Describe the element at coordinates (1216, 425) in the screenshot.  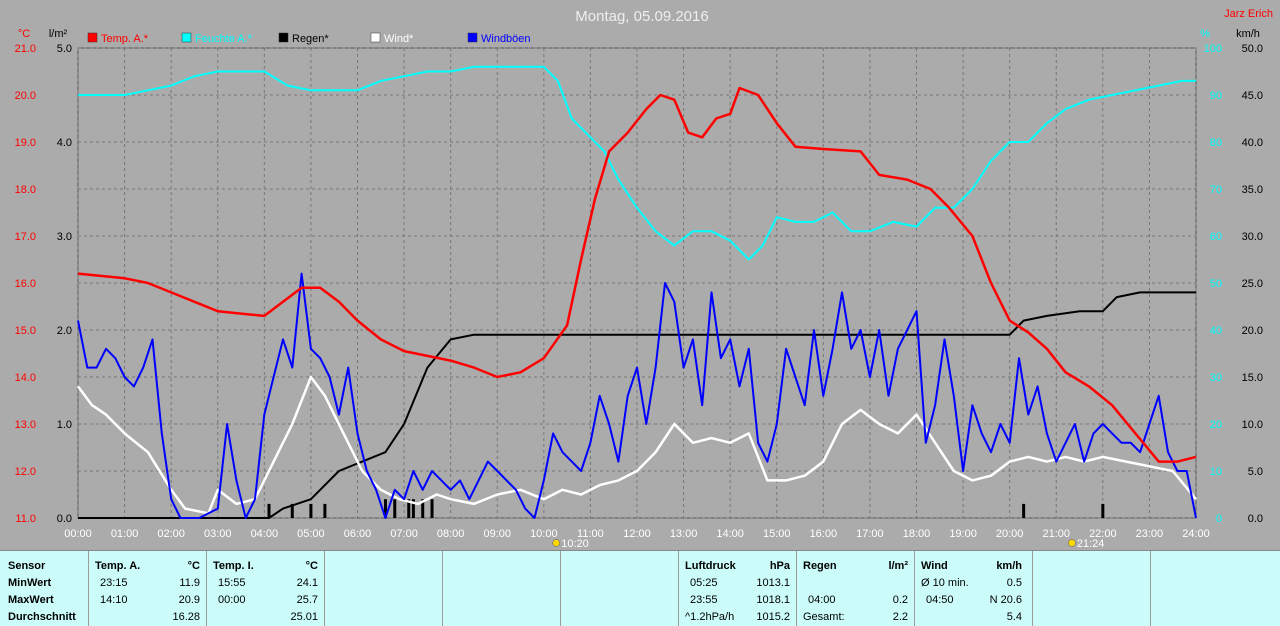
I see `humidity-tick-label: 20` at that location.